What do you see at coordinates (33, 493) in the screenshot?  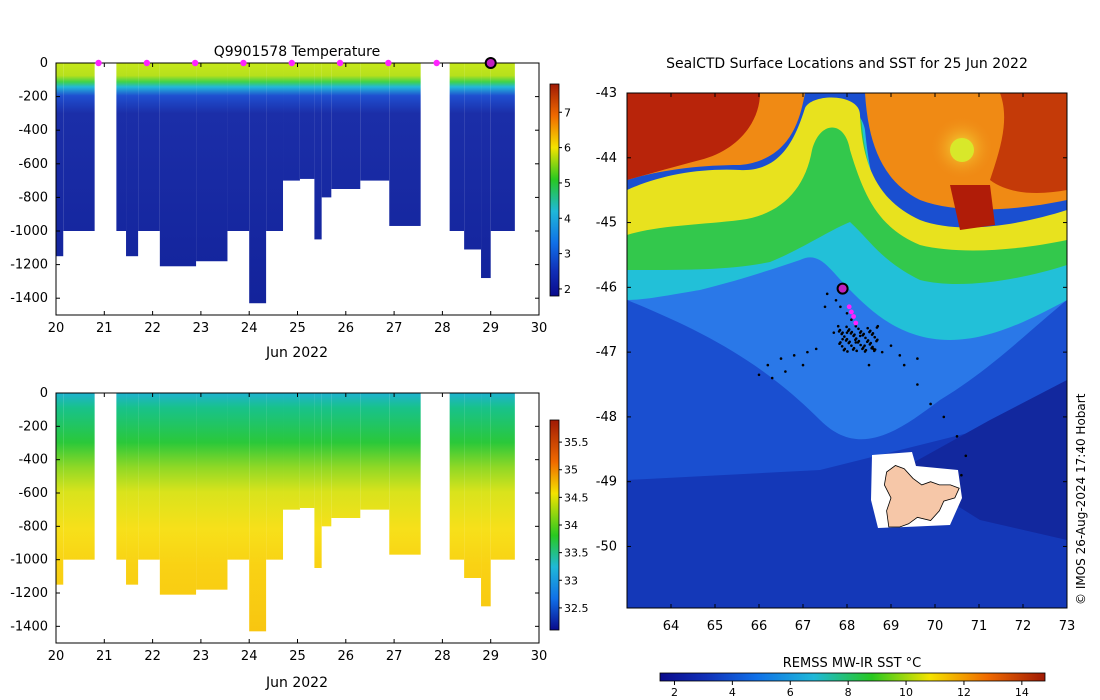 I see `y-tick-label: -600` at bounding box center [33, 493].